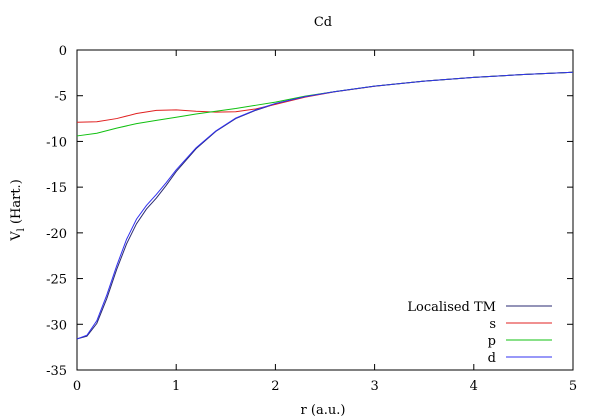 Image resolution: width=600 pixels, height=420 pixels. Describe the element at coordinates (275, 386) in the screenshot. I see `x-tick-label: 2` at that location.